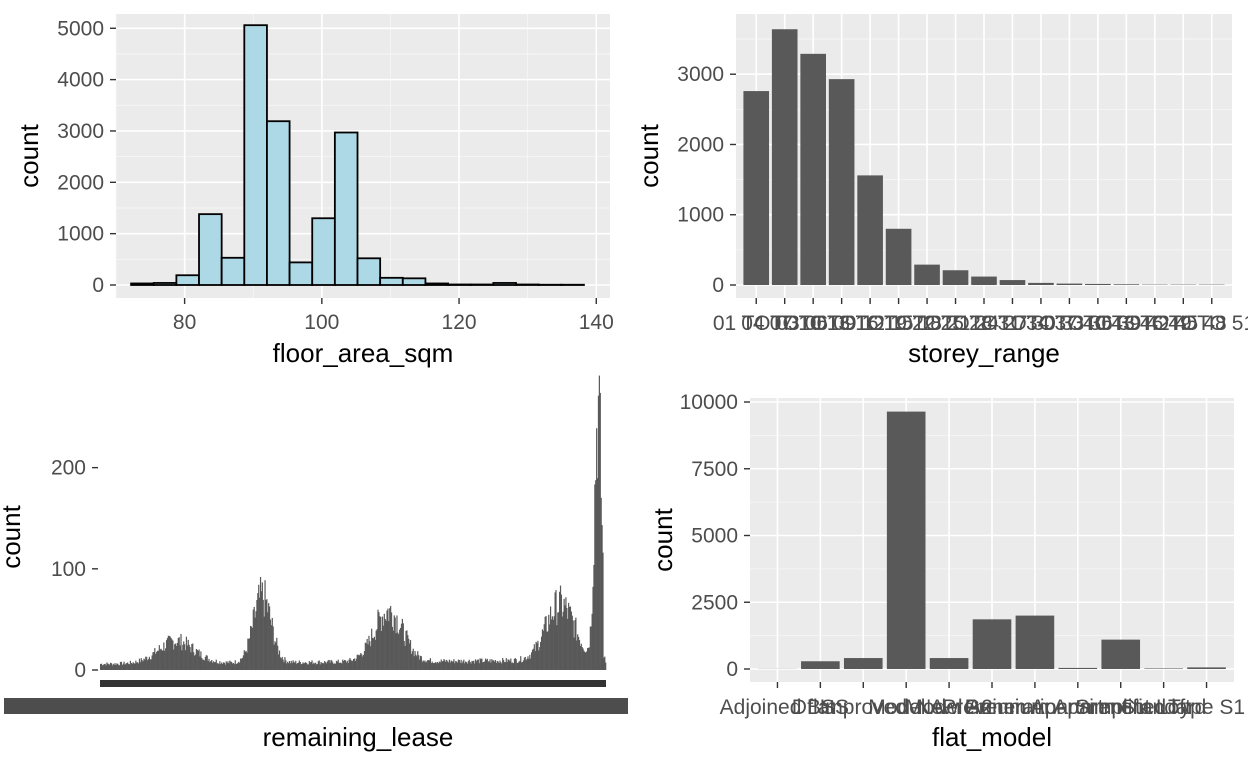 This screenshot has width=1248, height=768. Describe the element at coordinates (1041, 323) in the screenshot. I see `x-tick-label: 31 TO 33` at that location.